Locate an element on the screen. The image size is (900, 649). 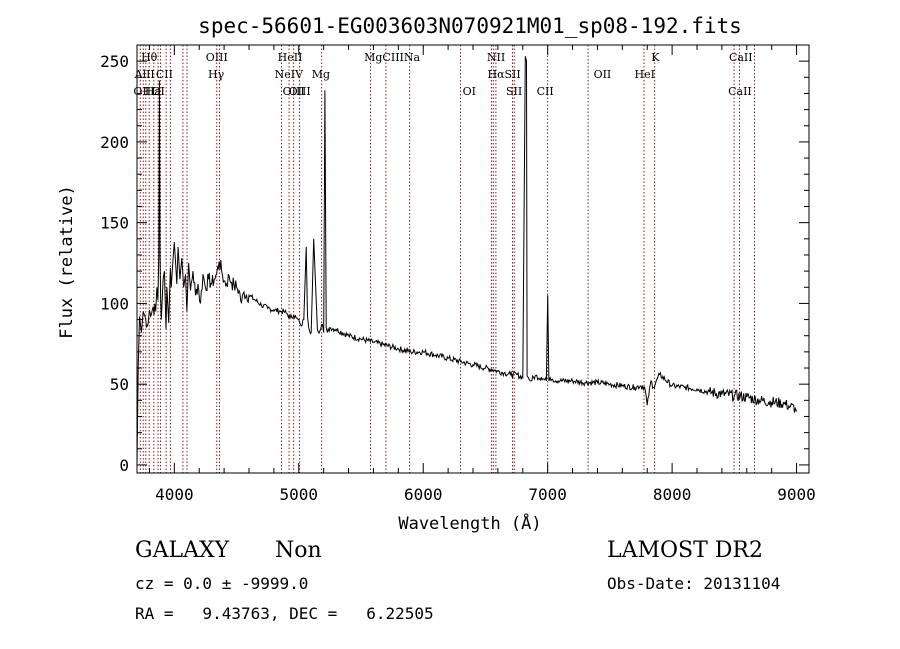
y-tick-label: 250 is located at coordinates (114, 61).